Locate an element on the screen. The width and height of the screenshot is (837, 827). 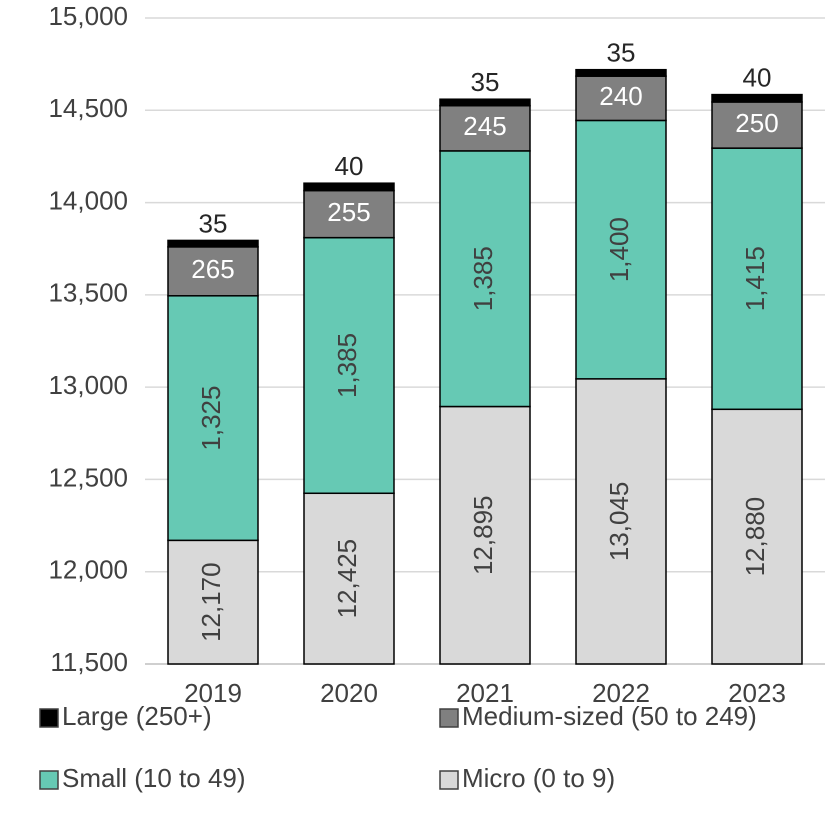
x-tick-label: 2020 is located at coordinates (349, 693).